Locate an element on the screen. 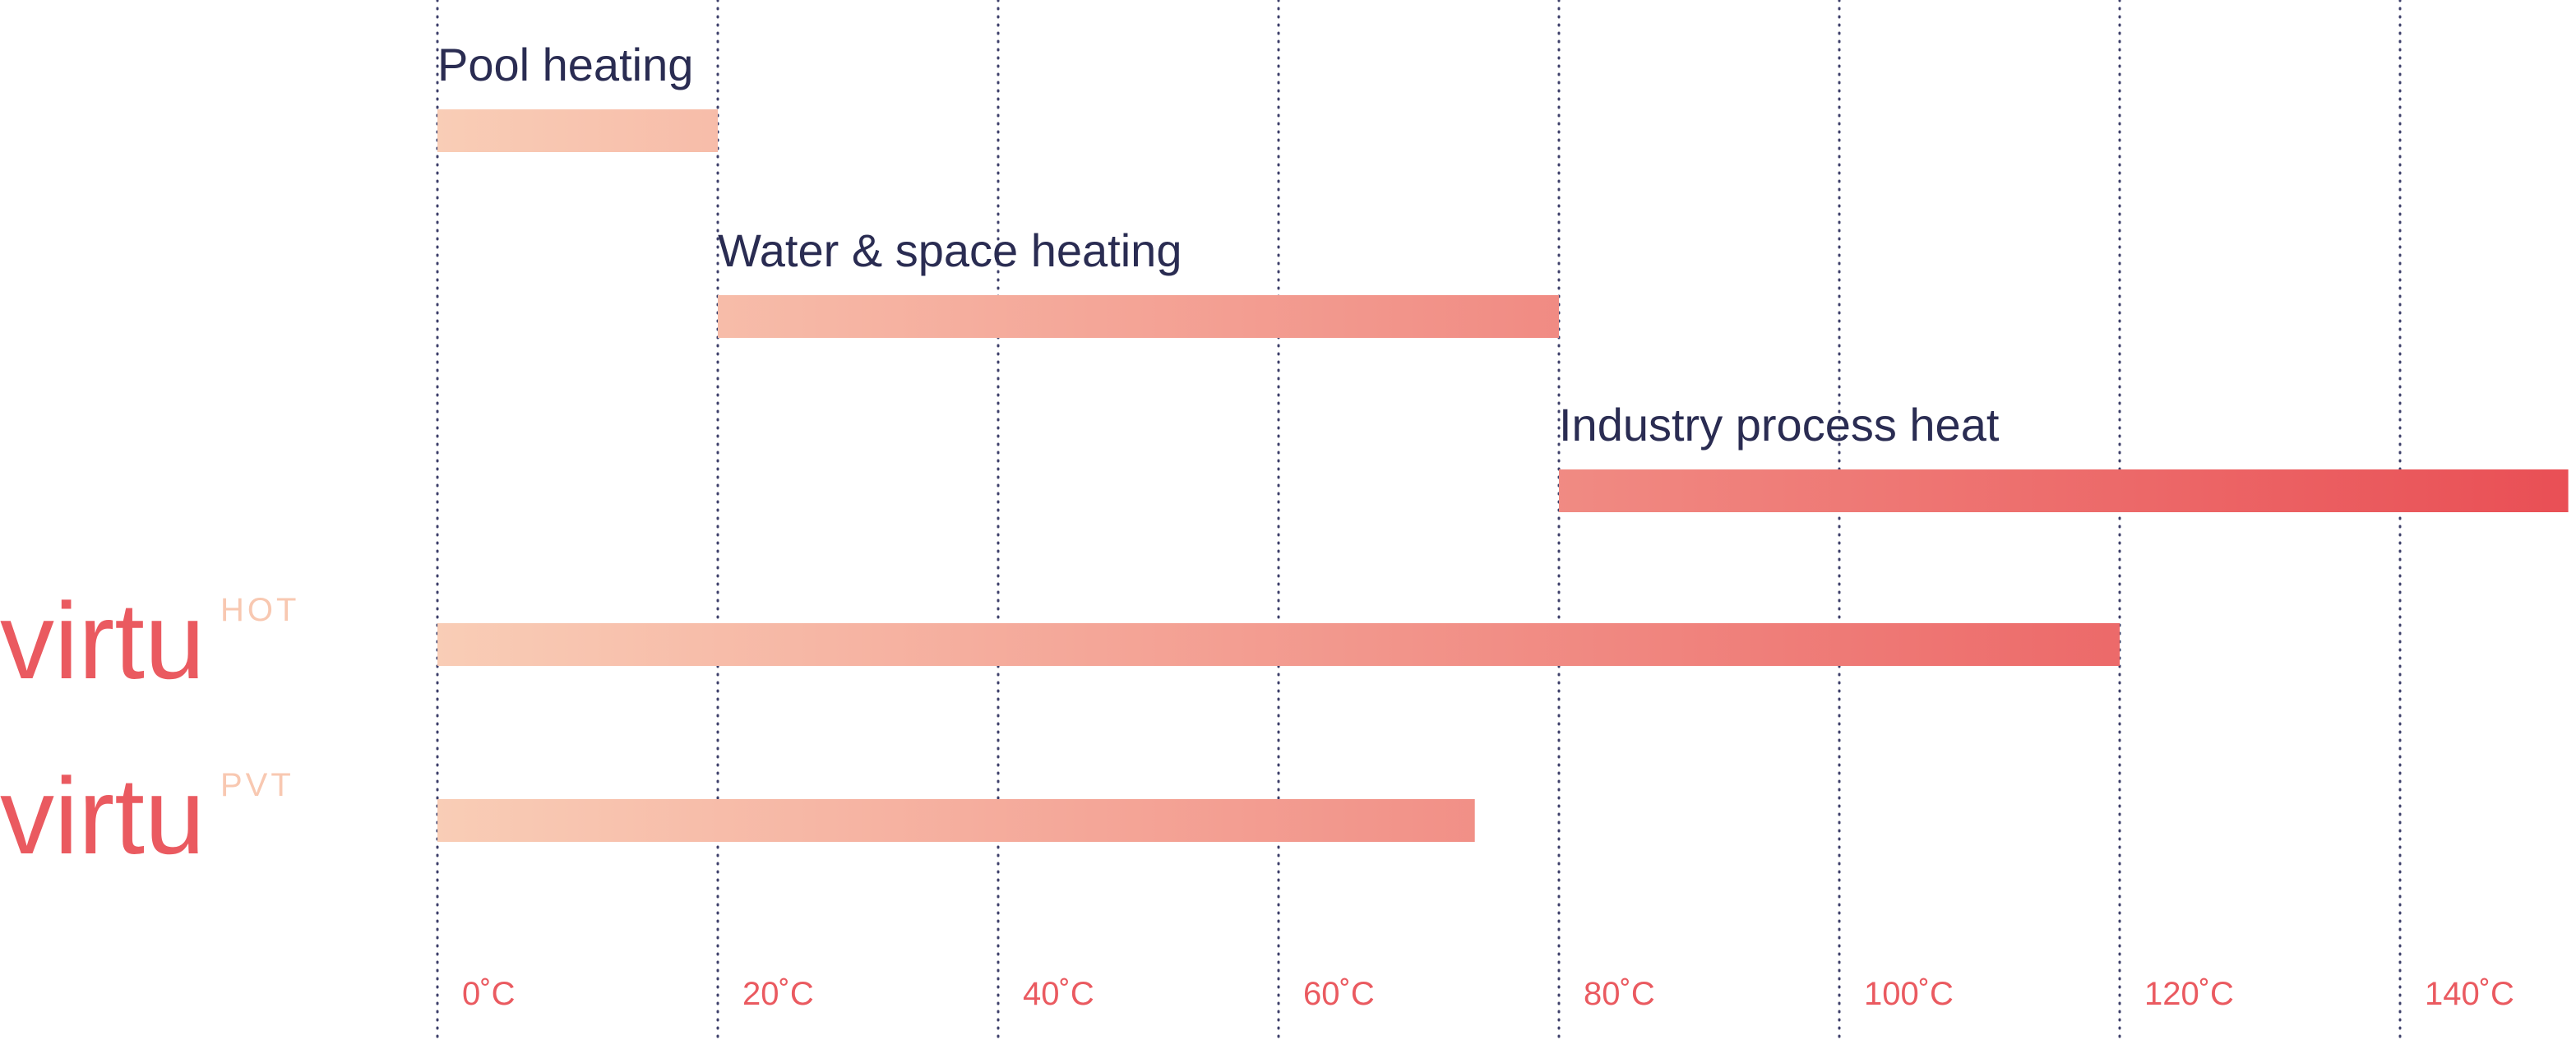  product-superscript: HOT is located at coordinates (259, 610).